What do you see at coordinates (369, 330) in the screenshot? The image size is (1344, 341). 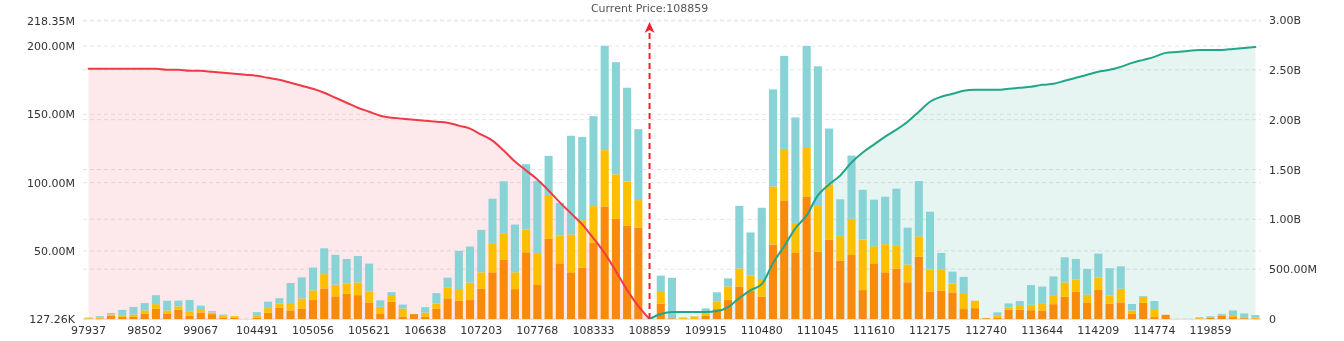 I see `x-tick-label: 105621` at bounding box center [369, 330].